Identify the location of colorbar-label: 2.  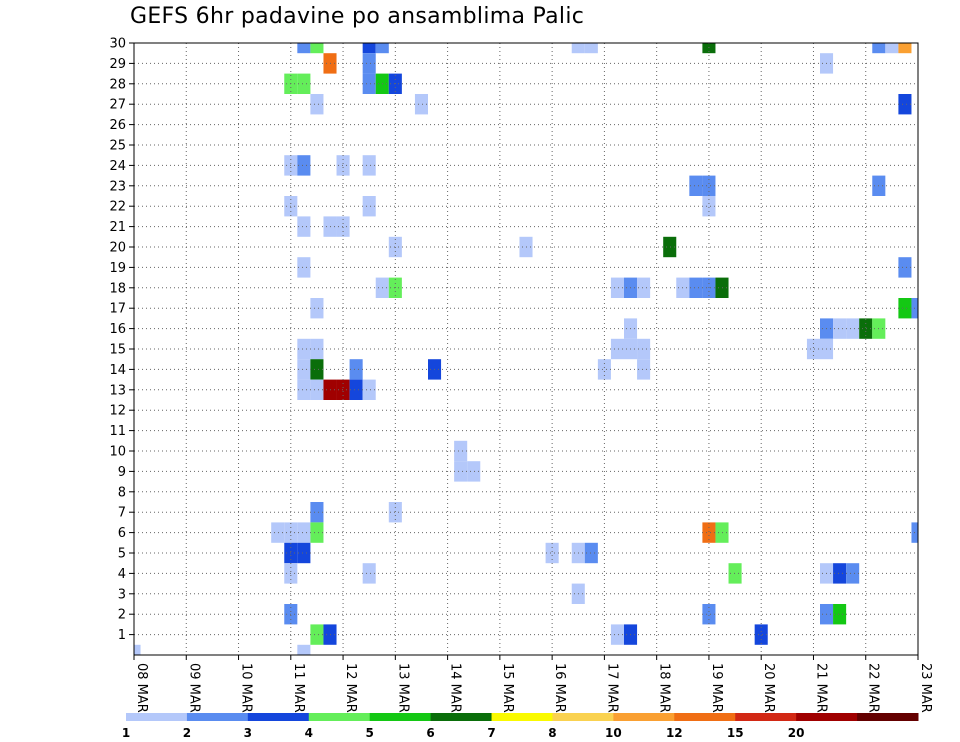
(187, 733).